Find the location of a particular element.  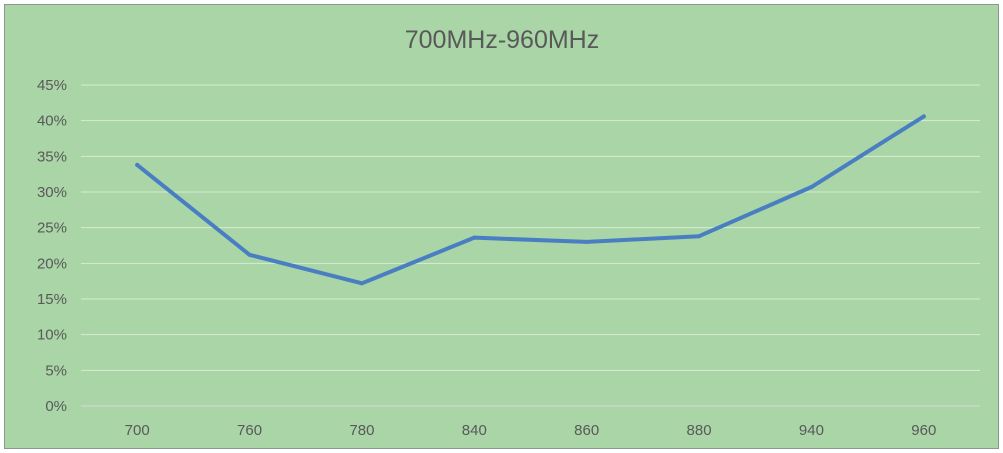

y-tick-label: 40% is located at coordinates (52, 121).